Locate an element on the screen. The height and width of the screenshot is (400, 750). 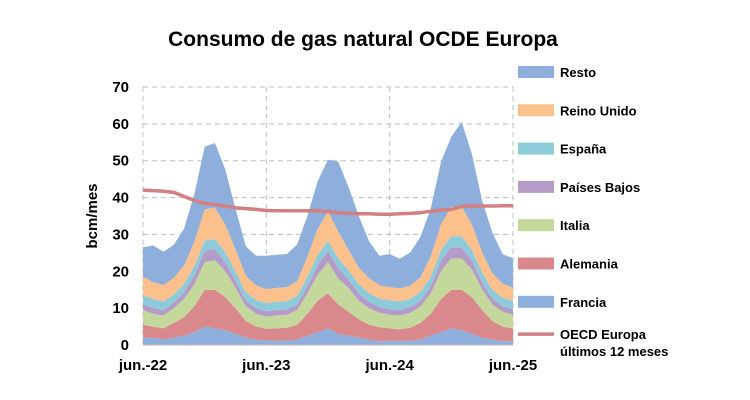
area-alemania is located at coordinates (328, 315).